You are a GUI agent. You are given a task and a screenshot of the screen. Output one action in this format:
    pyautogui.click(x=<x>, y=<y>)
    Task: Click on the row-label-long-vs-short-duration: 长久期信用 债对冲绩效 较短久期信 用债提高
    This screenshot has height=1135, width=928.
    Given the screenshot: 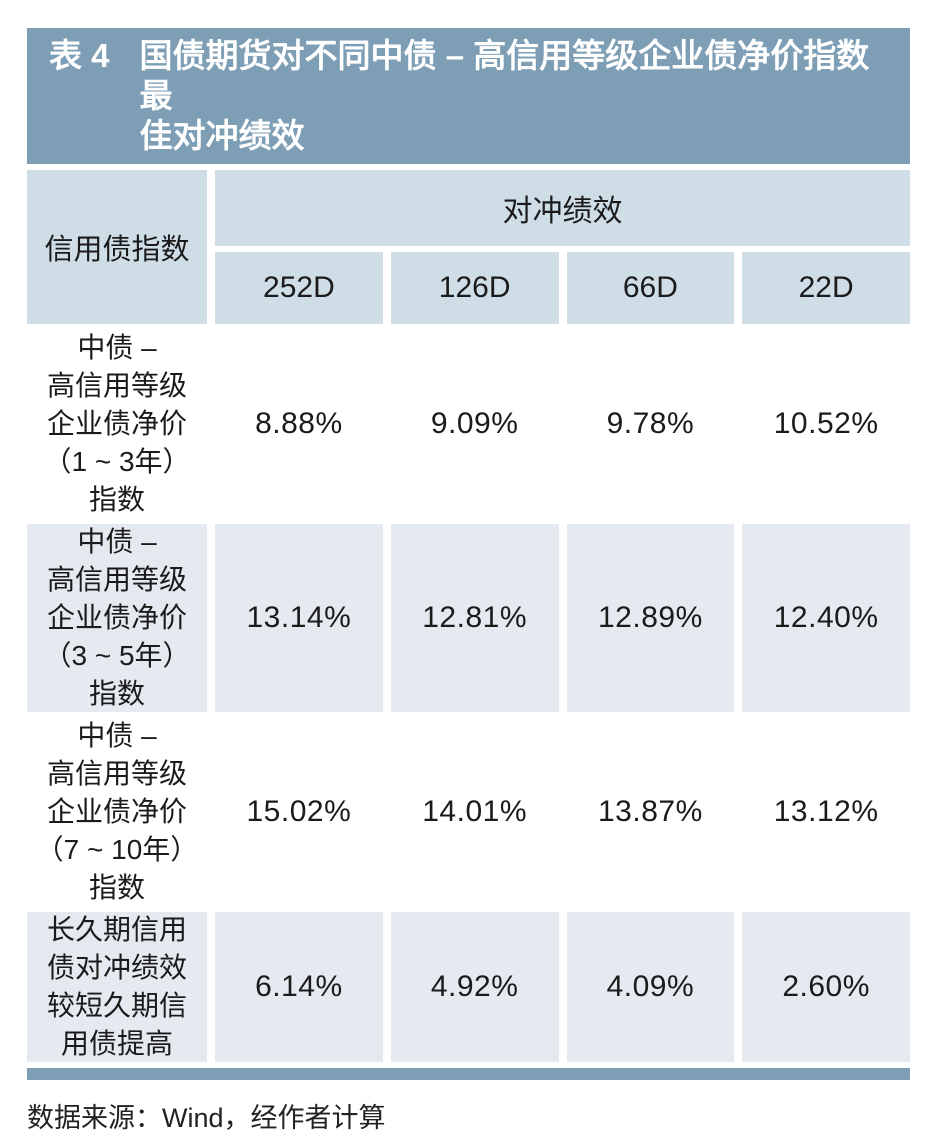 What is the action you would take?
    pyautogui.click(x=117, y=987)
    